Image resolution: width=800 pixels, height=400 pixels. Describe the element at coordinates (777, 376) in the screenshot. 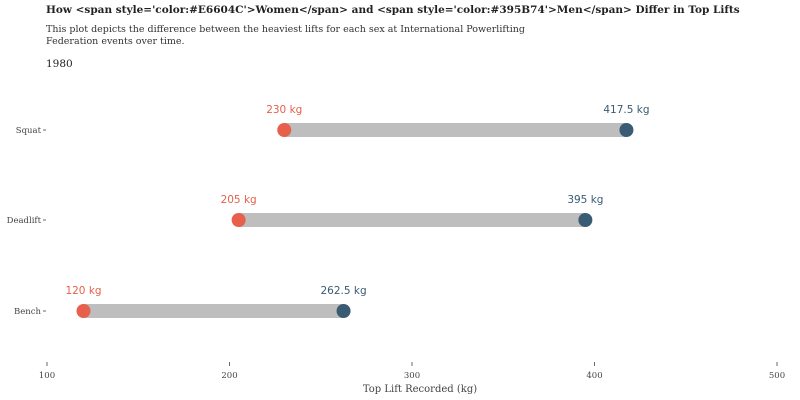

I see `x-tick-label-500: 500` at that location.